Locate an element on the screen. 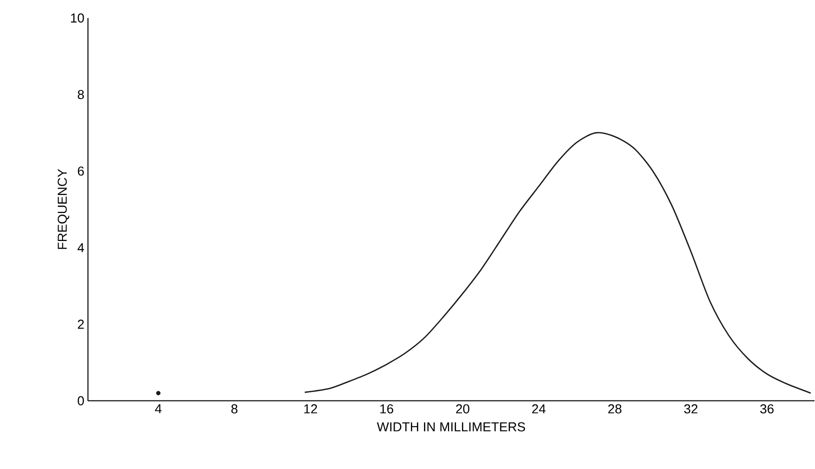  x-tick-label: 12 is located at coordinates (311, 409).